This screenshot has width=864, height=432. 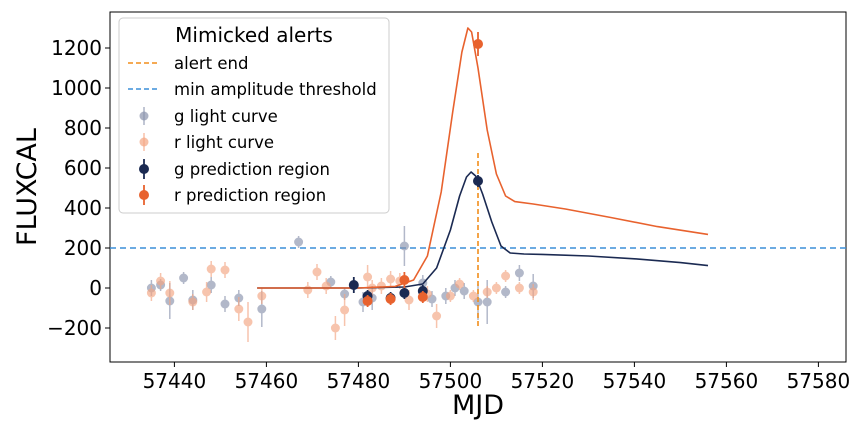 What do you see at coordinates (83, 168) in the screenshot?
I see `y-tick-label: 600` at bounding box center [83, 168].